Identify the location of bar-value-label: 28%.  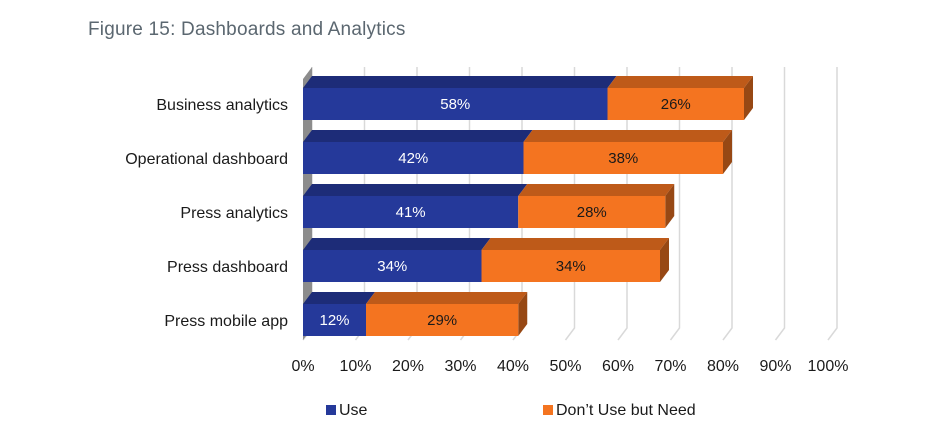
(592, 212).